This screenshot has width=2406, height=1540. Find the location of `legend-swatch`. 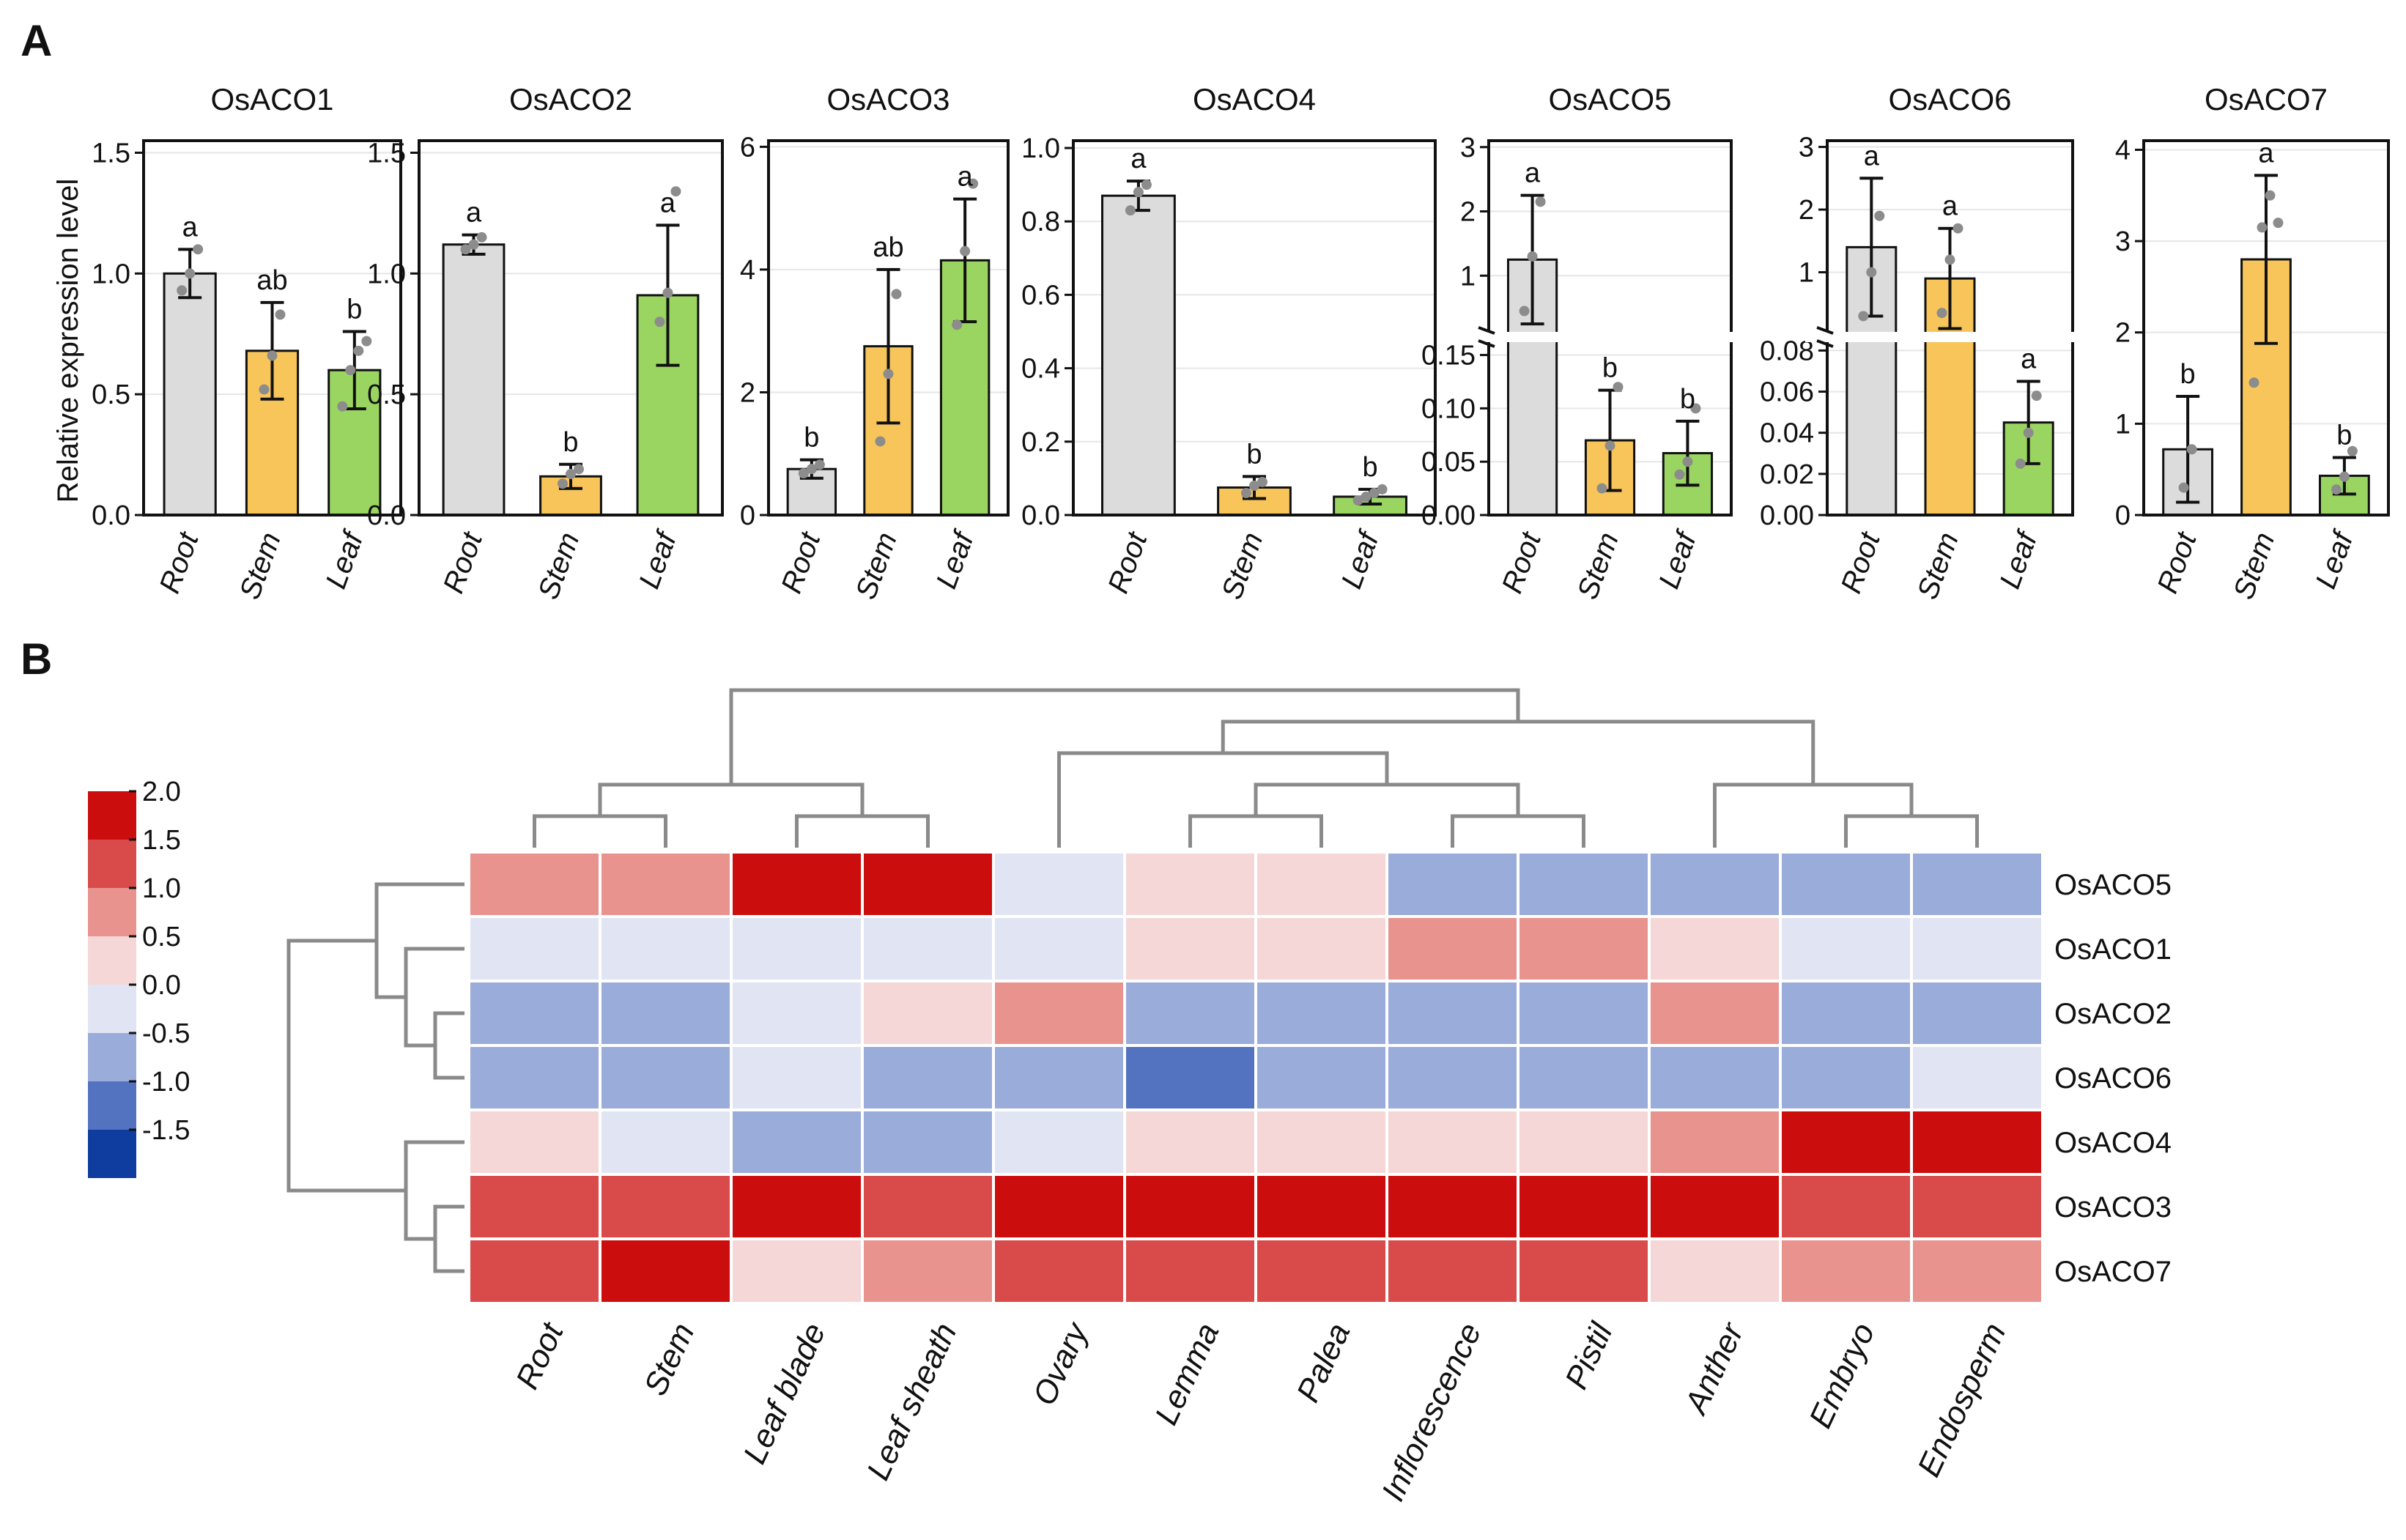

legend-swatch is located at coordinates (112, 864).